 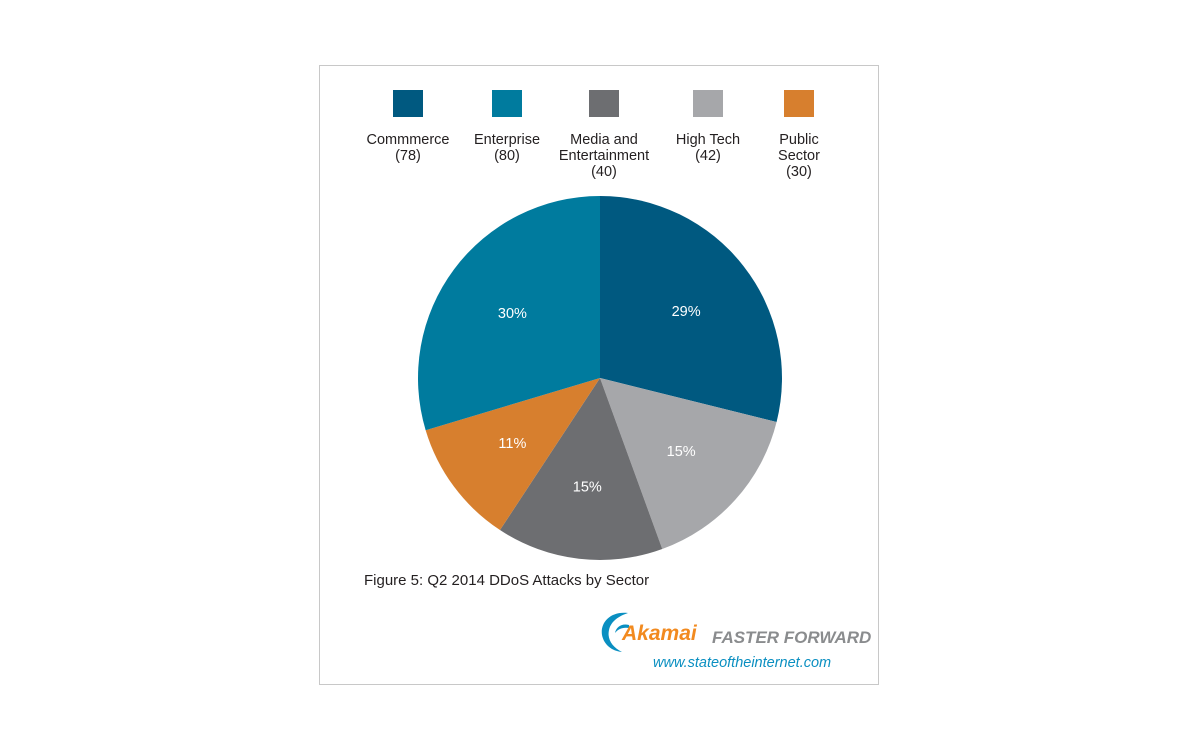 What do you see at coordinates (792, 637) in the screenshot?
I see `brand-tagline: FASTER FORWARD` at bounding box center [792, 637].